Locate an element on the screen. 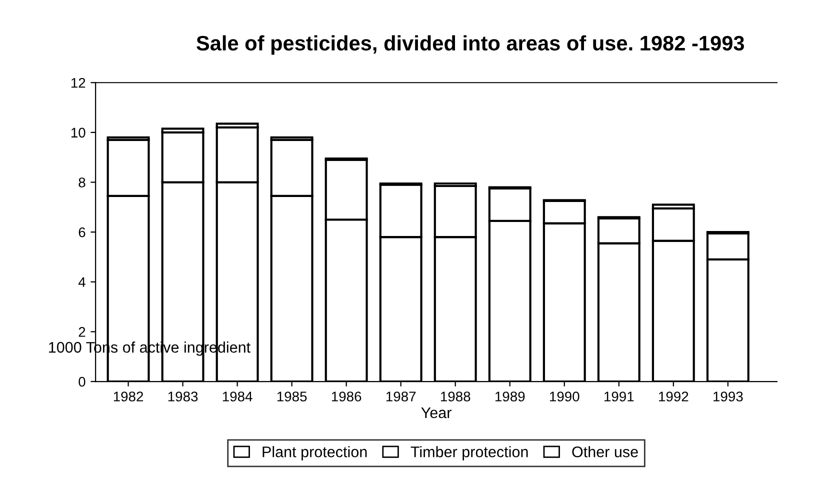  x-tick-label: 1987 is located at coordinates (401, 397).